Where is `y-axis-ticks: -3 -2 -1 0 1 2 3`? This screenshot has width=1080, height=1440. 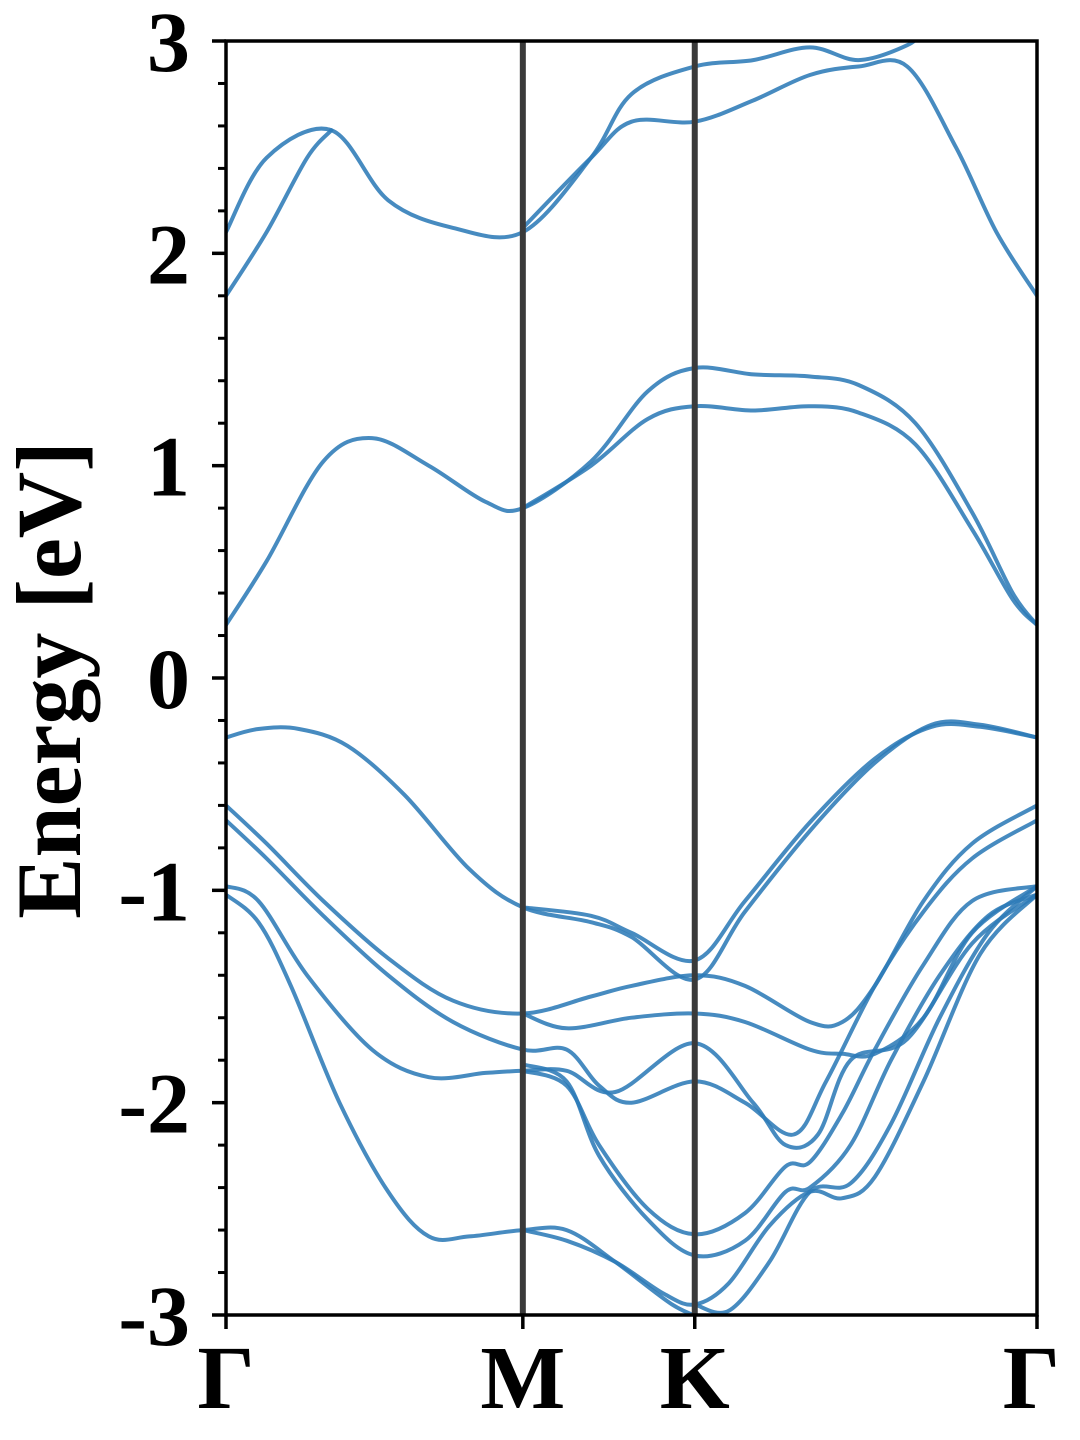
y-axis-ticks: -3 -2 -1 0 1 2 3 is located at coordinates (172, 682).